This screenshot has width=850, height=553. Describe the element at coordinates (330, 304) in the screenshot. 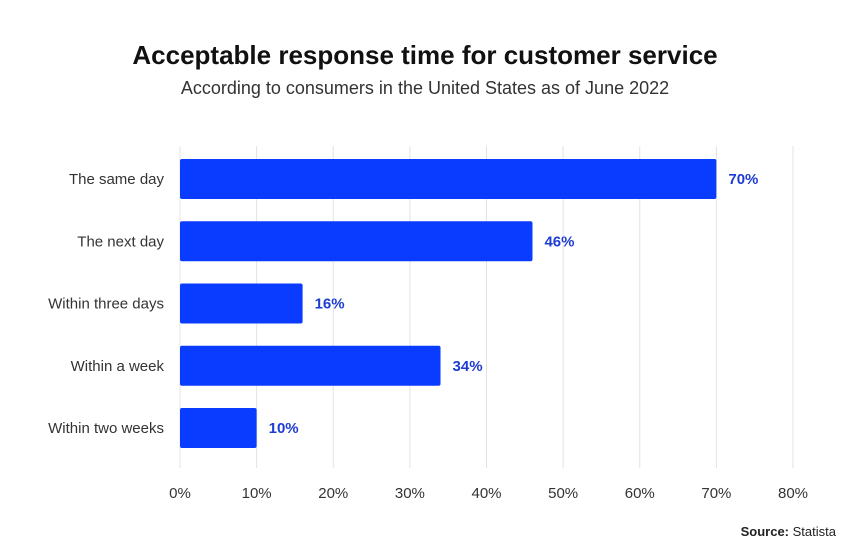

I see `value-label: 16%` at that location.